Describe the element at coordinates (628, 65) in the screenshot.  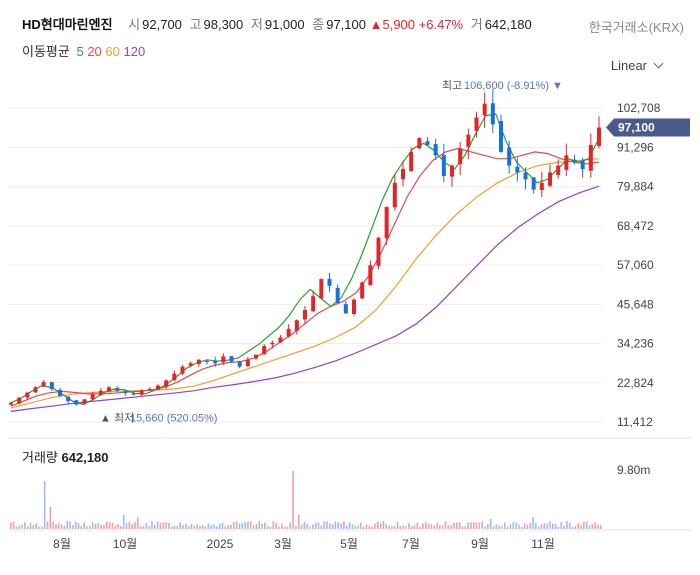
I see `scale-label: Linear` at that location.